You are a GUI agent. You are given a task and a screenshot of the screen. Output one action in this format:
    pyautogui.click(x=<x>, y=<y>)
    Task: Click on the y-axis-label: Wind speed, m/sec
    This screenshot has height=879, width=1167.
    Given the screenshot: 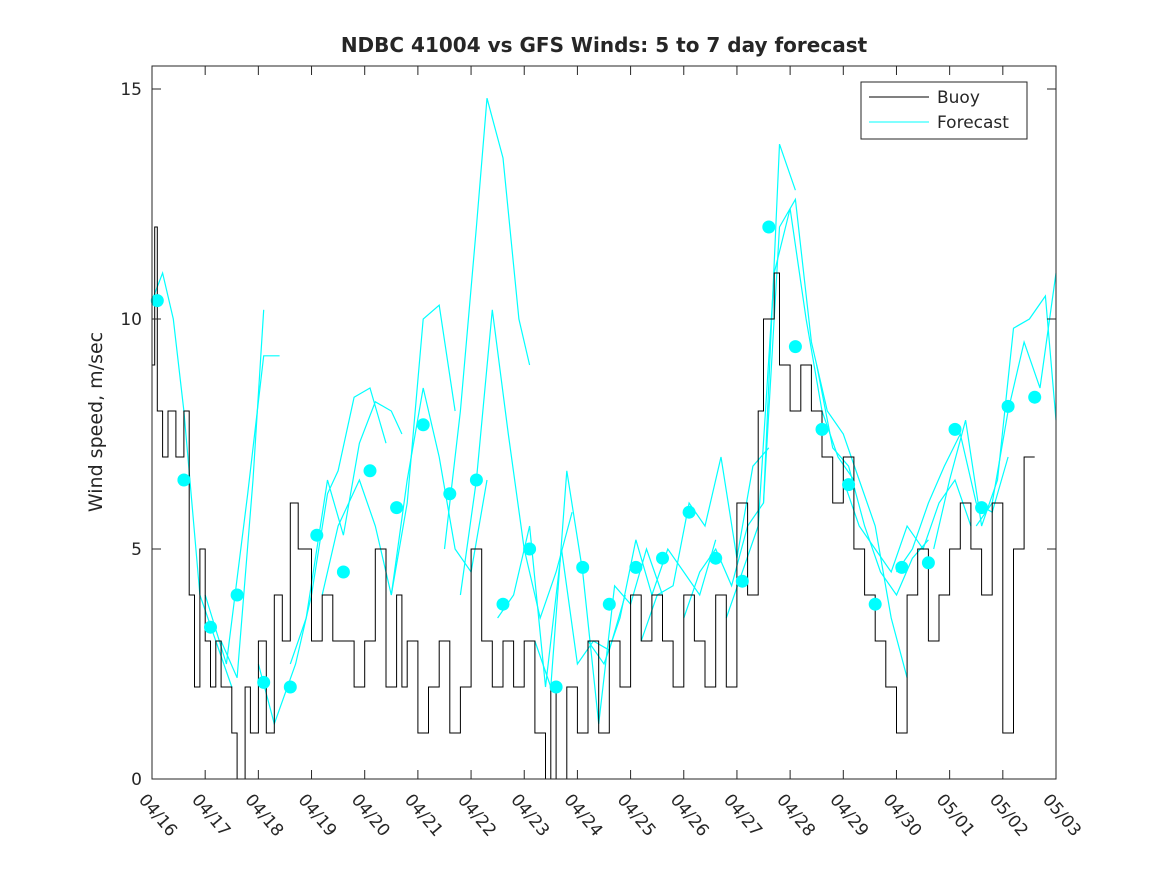 What is the action you would take?
    pyautogui.click(x=96, y=422)
    